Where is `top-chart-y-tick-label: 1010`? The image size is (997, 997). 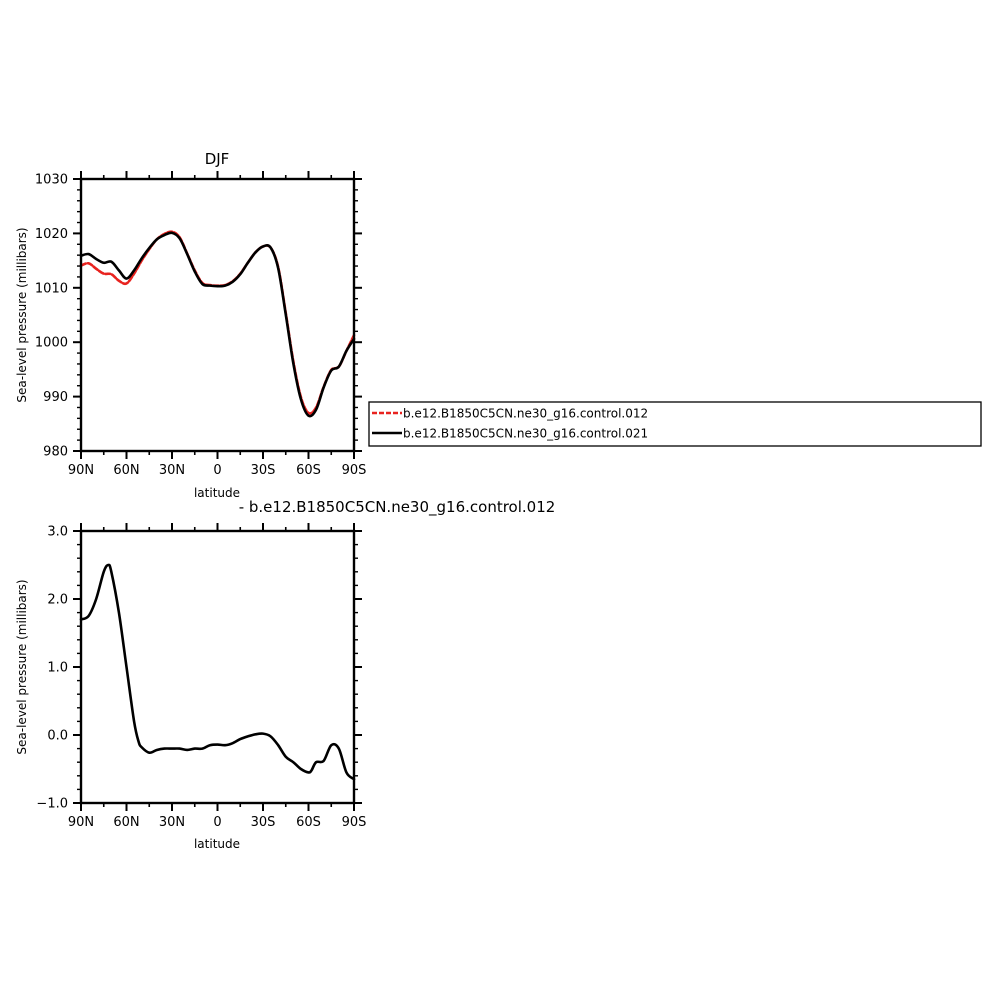 top-chart-y-tick-label: 1010 is located at coordinates (51, 288).